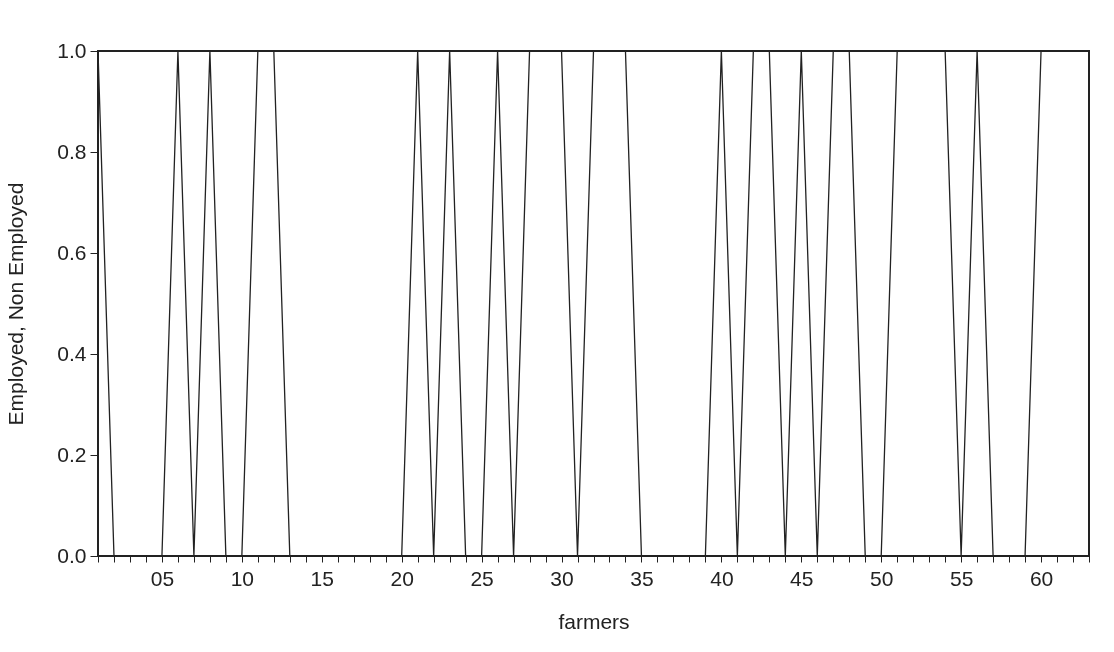  I want to click on y-tick-label: 0.0, so click(72, 555).